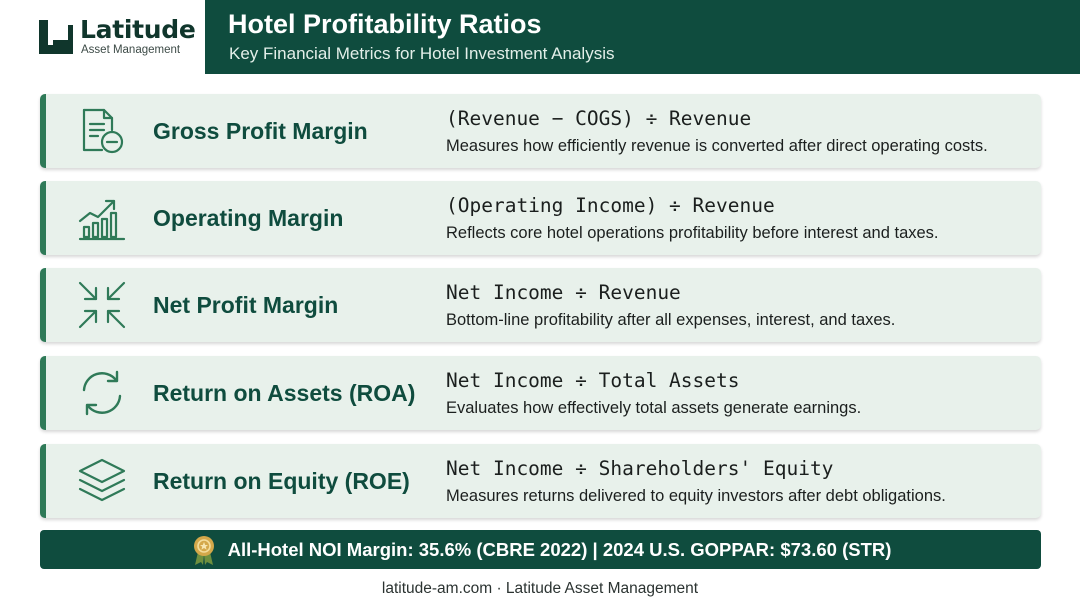 The height and width of the screenshot is (603, 1080). I want to click on ratio-formula: (Operating Income) ÷ Revenue, so click(610, 205).